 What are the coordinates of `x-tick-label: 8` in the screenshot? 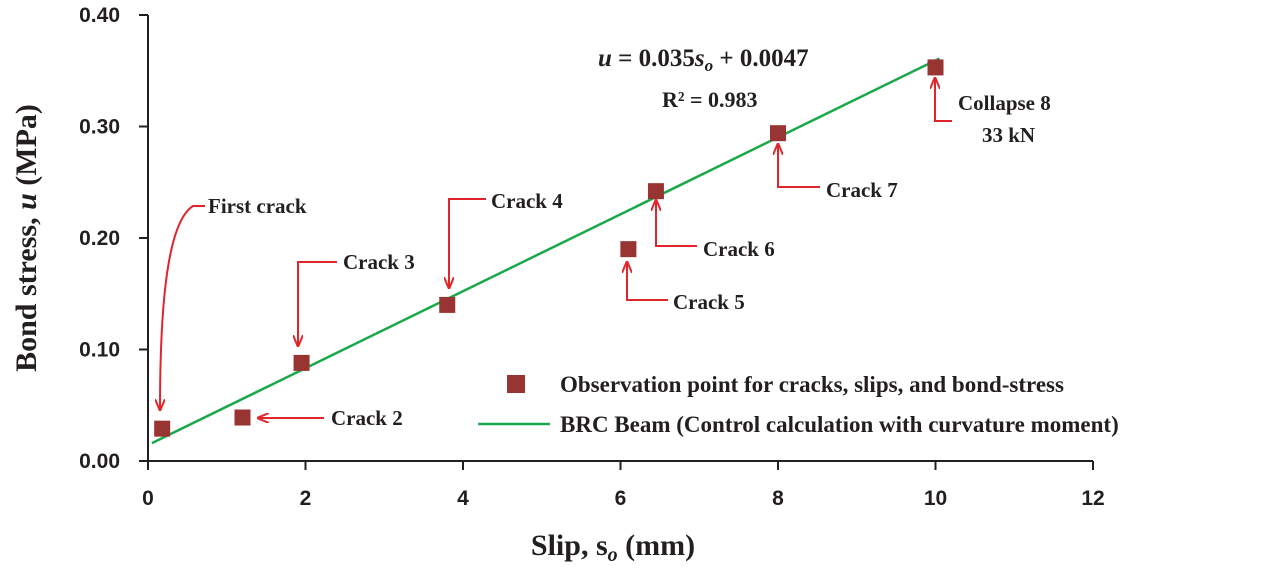 It's located at (778, 498).